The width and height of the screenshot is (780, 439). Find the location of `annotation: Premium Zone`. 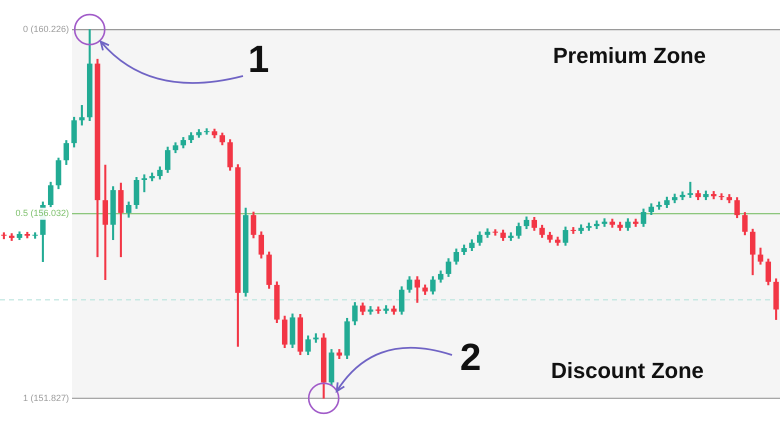

annotation: Premium Zone is located at coordinates (629, 55).